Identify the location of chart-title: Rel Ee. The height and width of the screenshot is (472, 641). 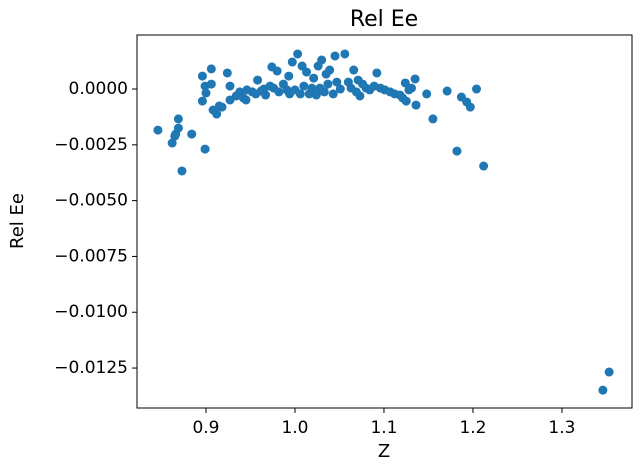
(384, 19).